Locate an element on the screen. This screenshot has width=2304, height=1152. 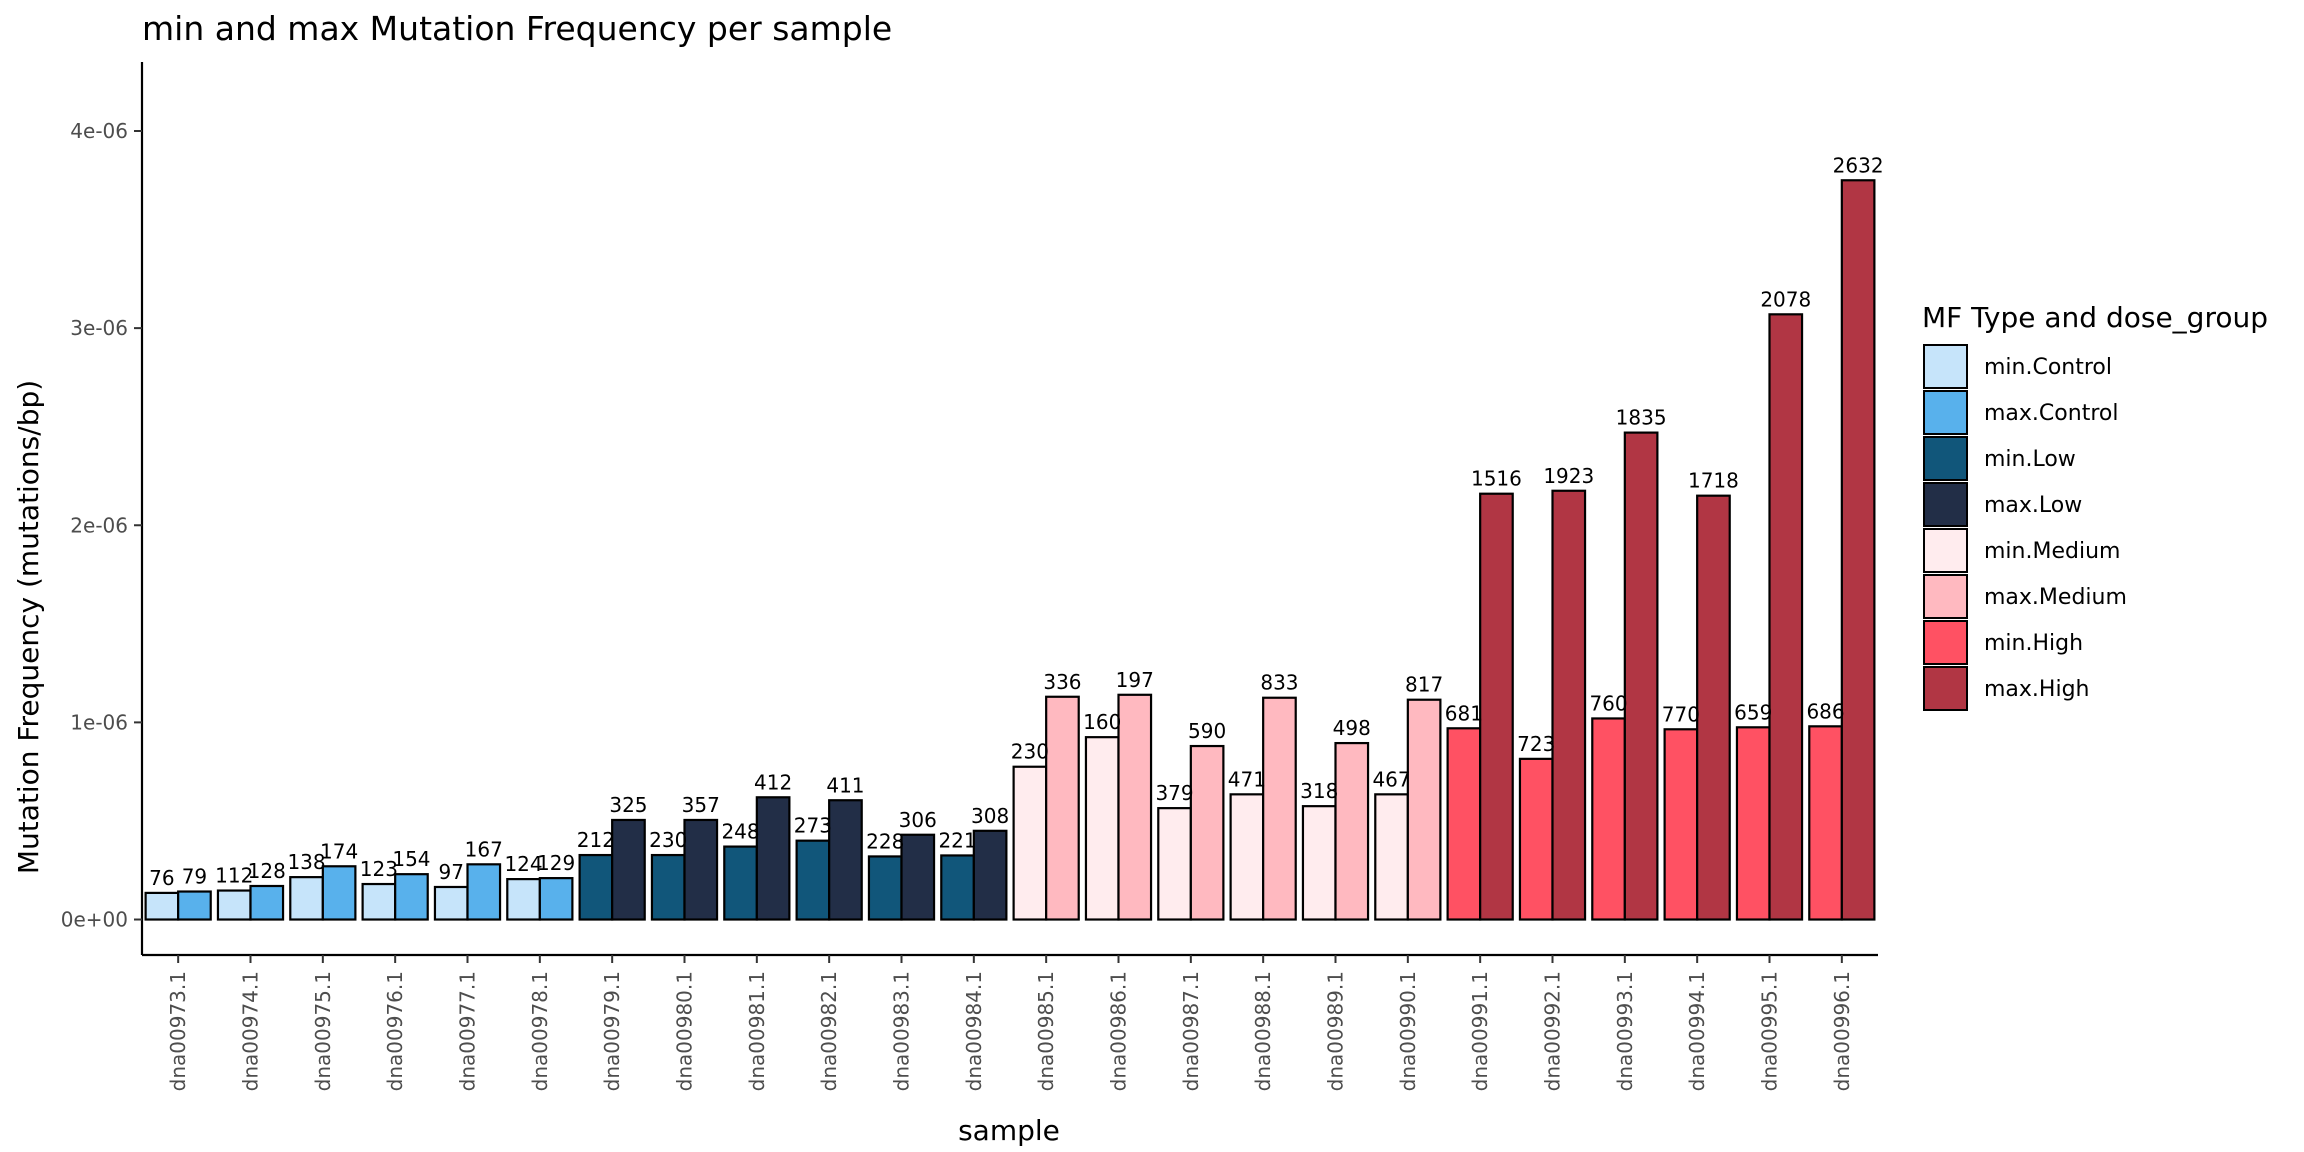
bar-min-dna00973.1 is located at coordinates (162, 906).